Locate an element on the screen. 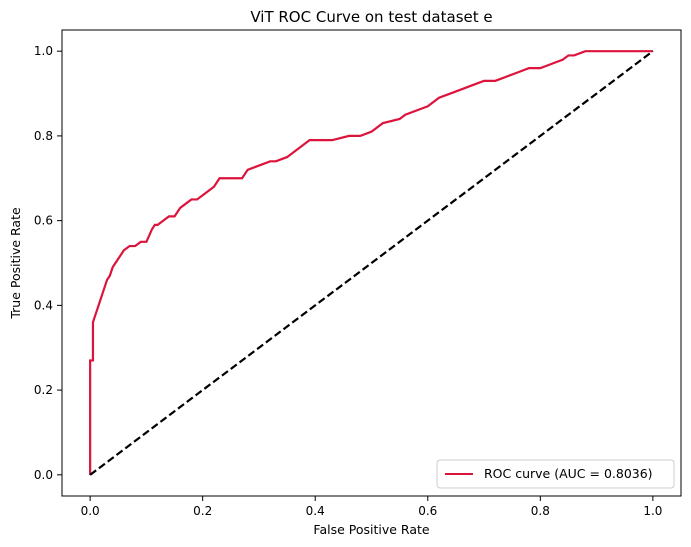  x-axis-label: False Positive Rate is located at coordinates (371, 529).